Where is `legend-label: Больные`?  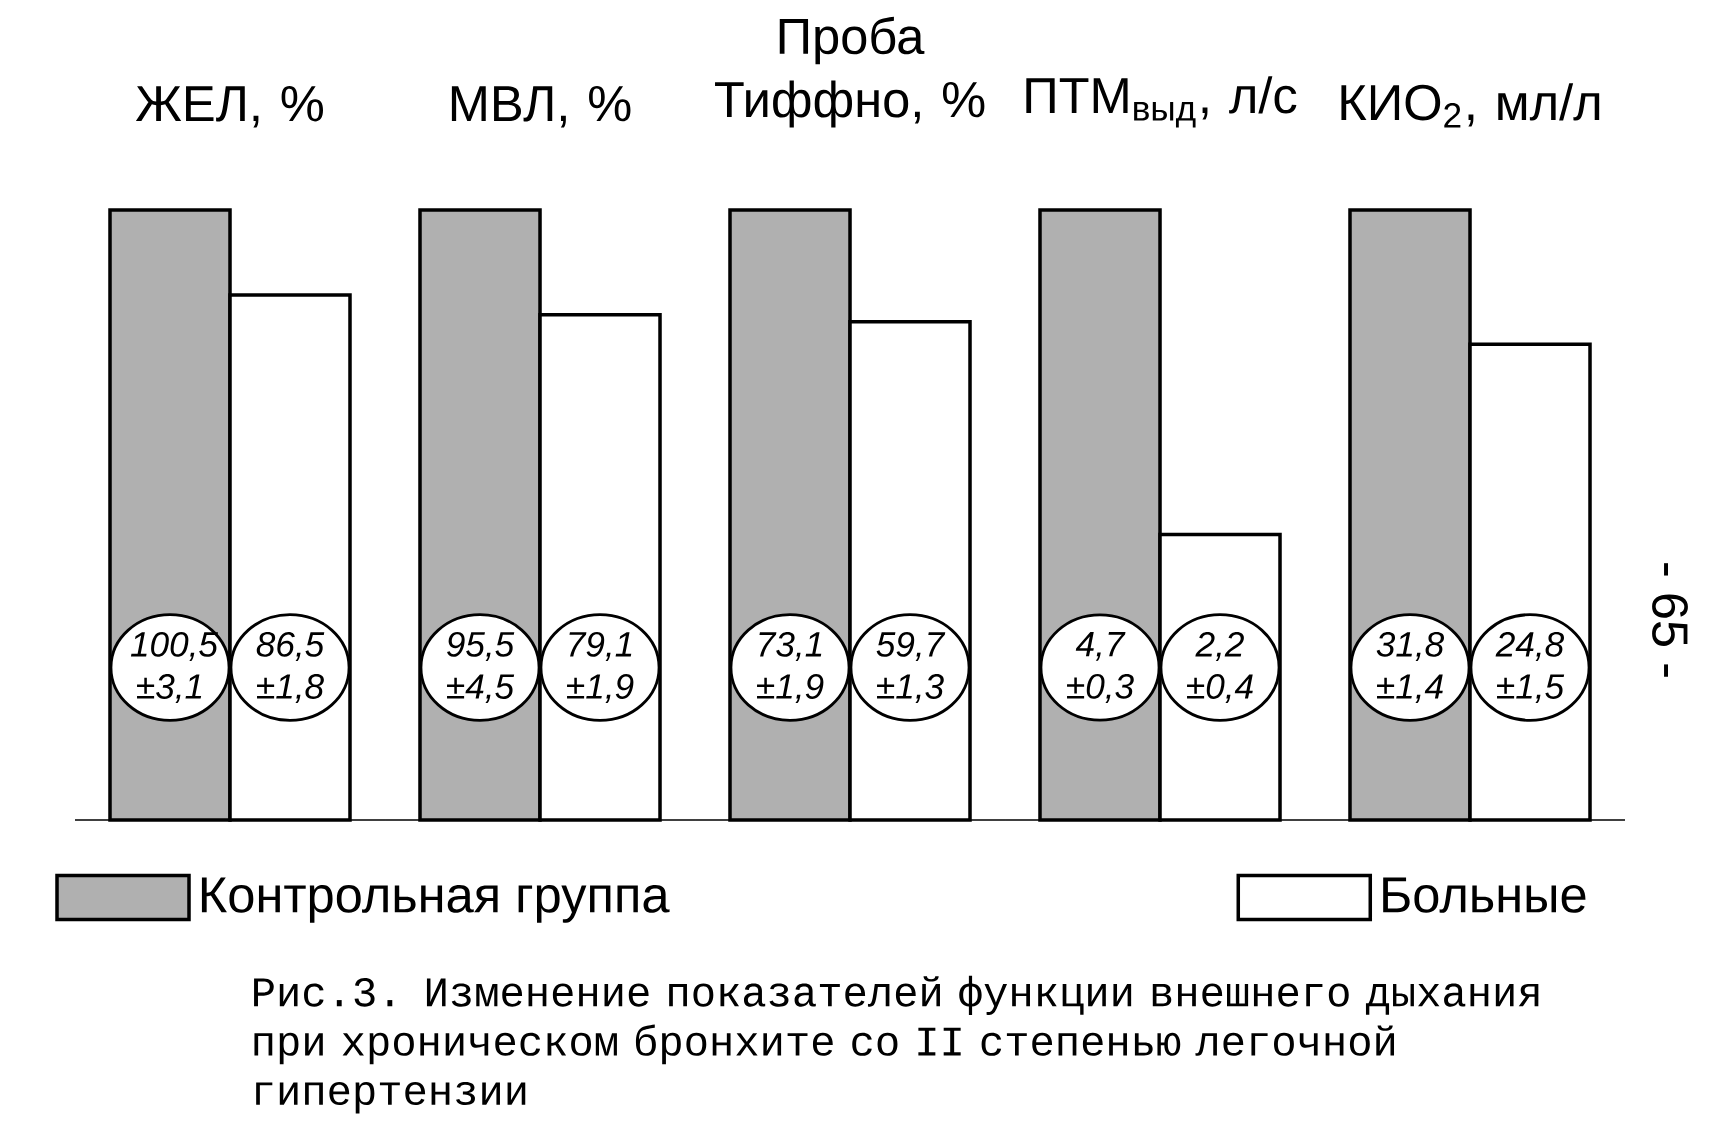
legend-label: Больные is located at coordinates (1484, 895).